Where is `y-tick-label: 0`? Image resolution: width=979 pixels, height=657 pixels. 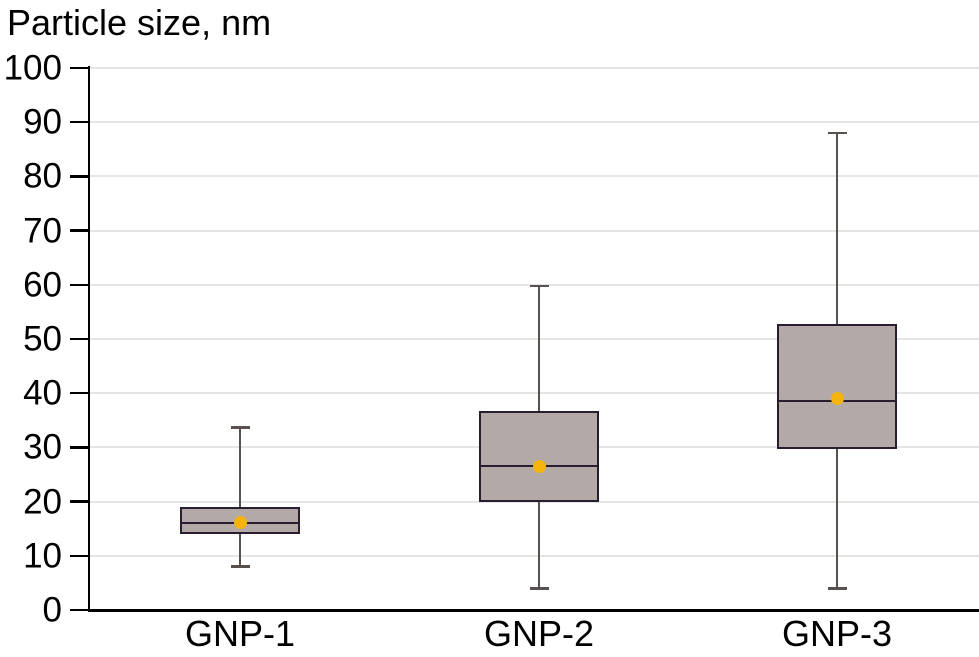
y-tick-label: 0 is located at coordinates (52, 610).